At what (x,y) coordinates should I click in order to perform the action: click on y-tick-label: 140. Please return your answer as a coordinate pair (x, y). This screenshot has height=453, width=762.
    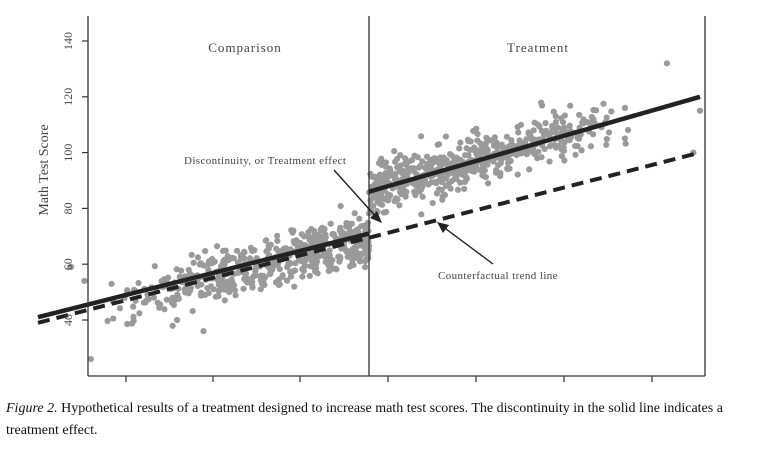
    Looking at the image, I should click on (68, 41).